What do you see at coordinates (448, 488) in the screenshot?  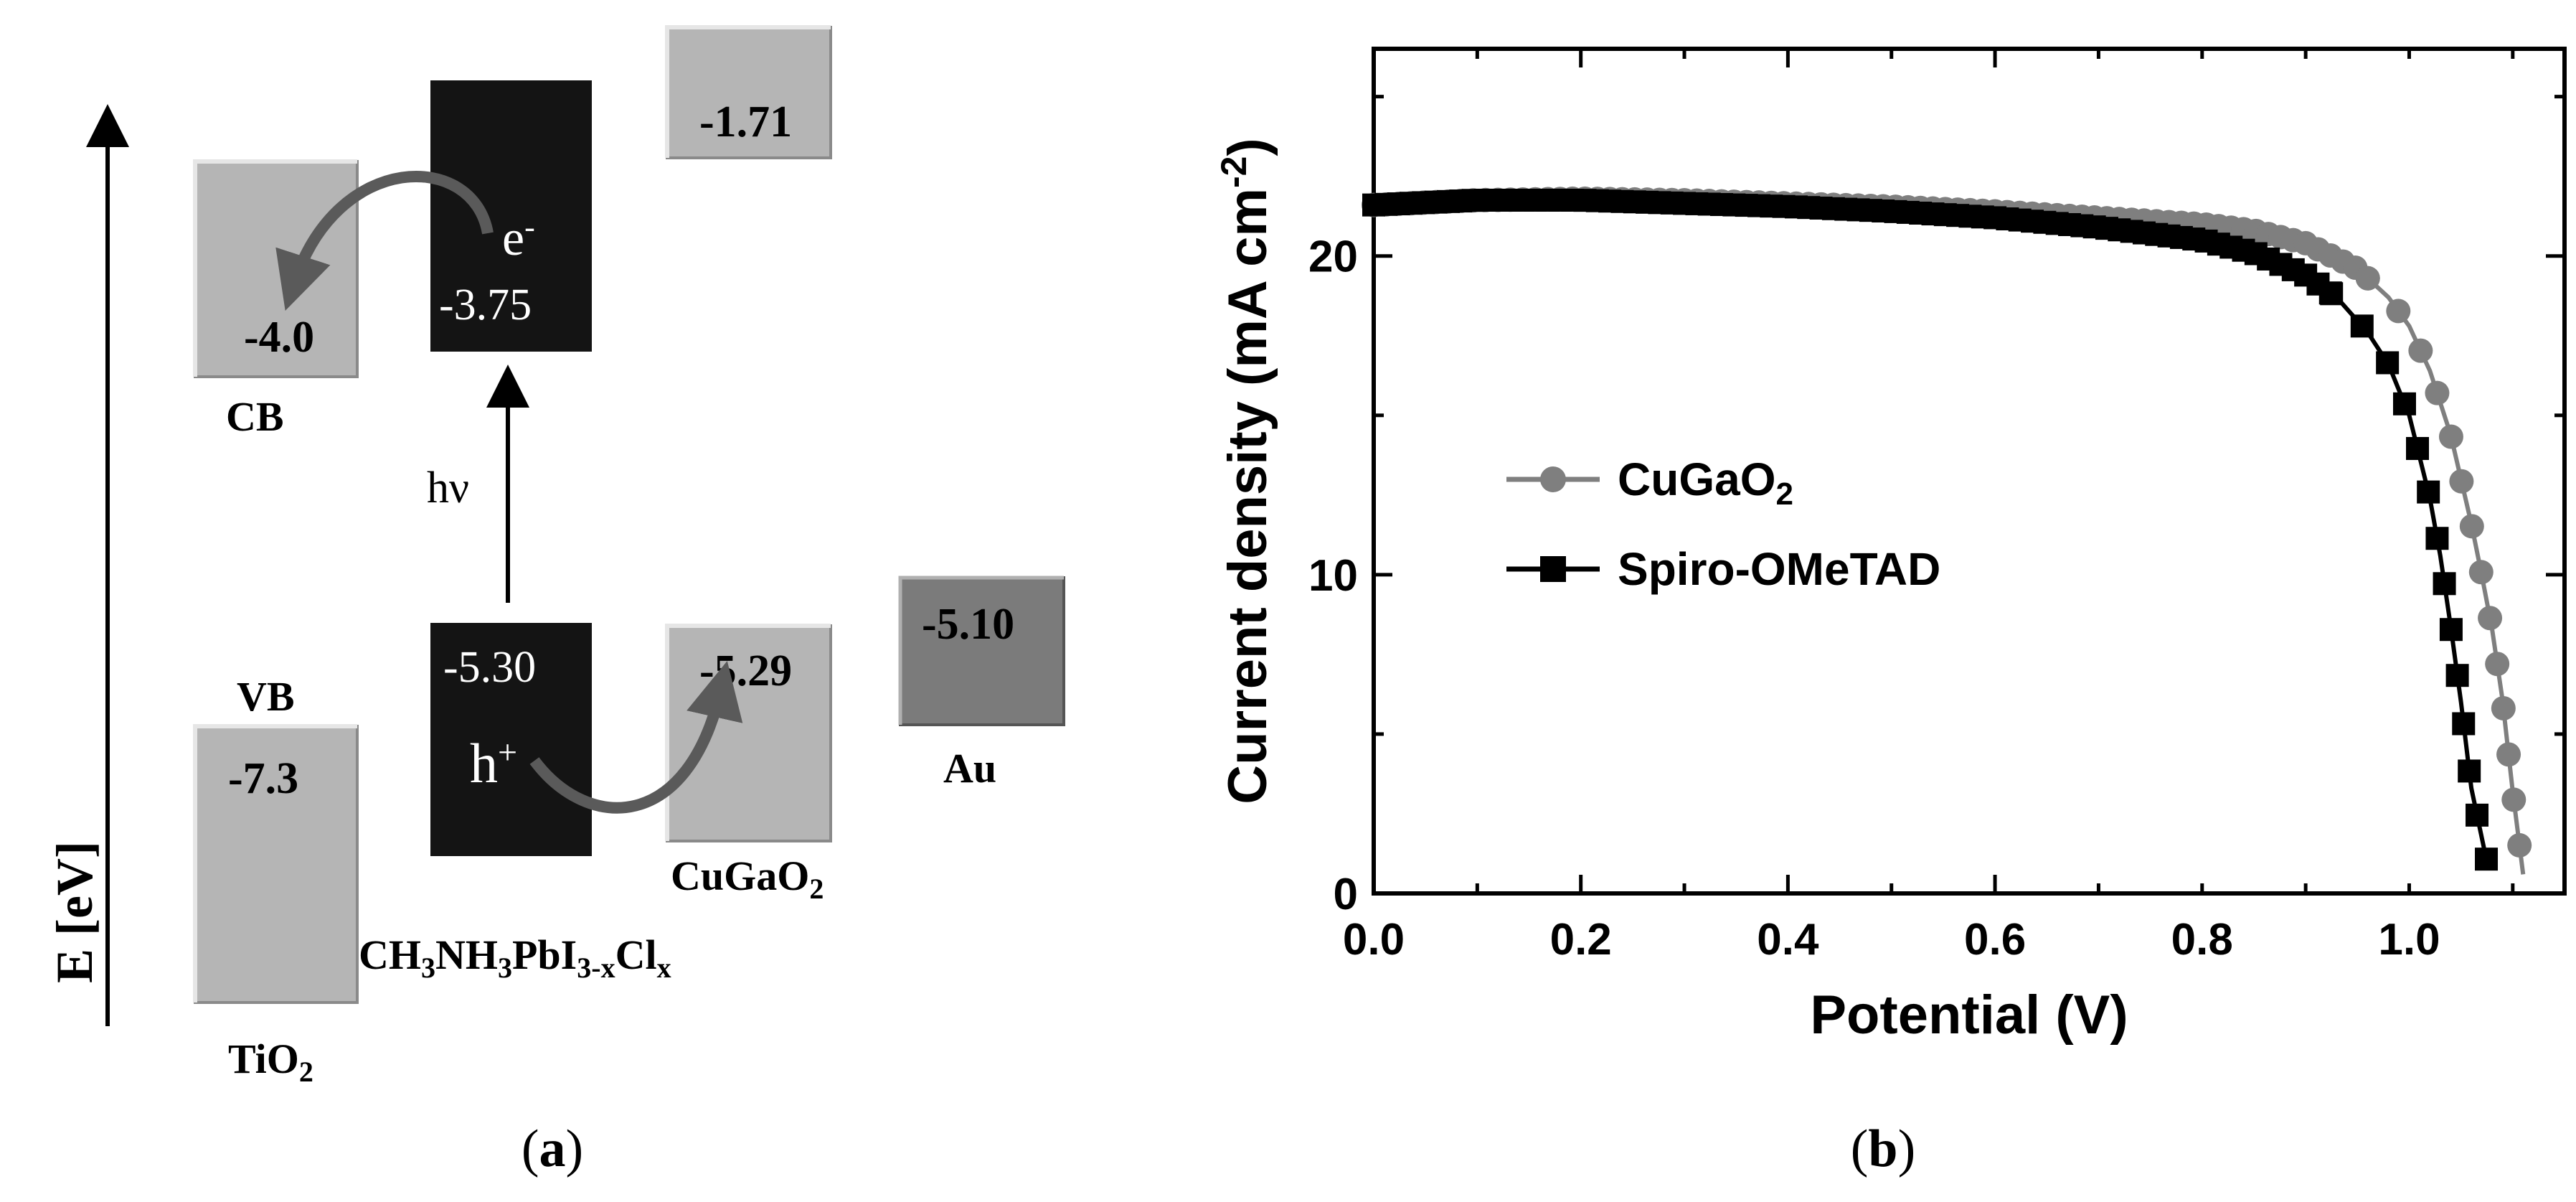 I see `photon-label: hν` at bounding box center [448, 488].